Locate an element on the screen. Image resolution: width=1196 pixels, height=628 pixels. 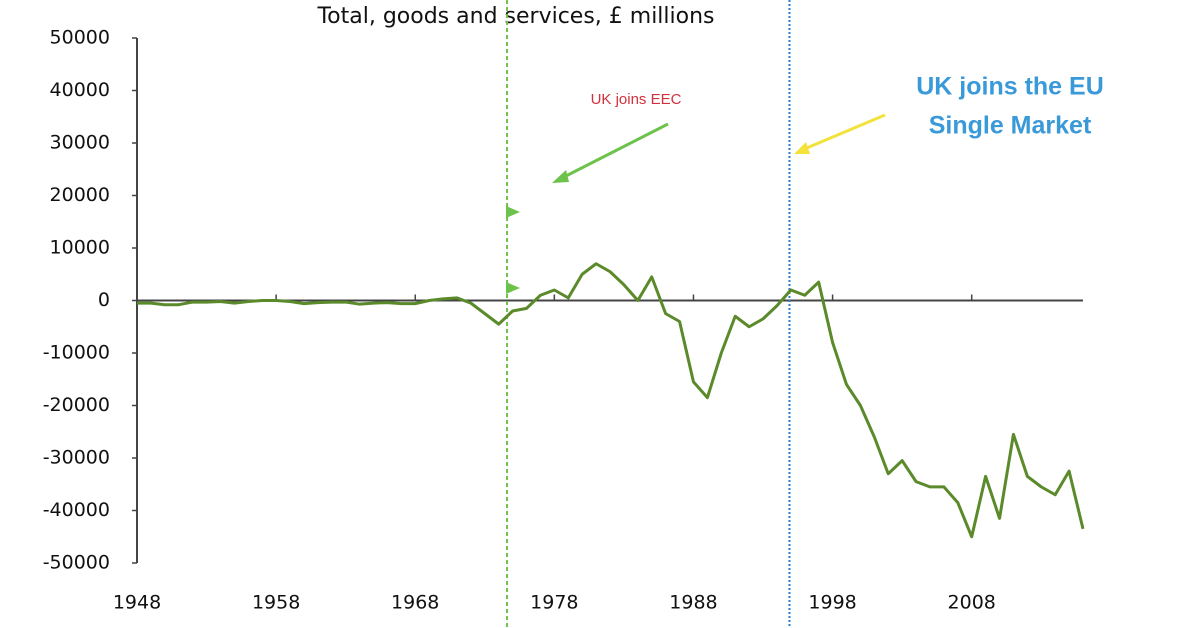
x-tick-label: 1968 is located at coordinates (415, 603).